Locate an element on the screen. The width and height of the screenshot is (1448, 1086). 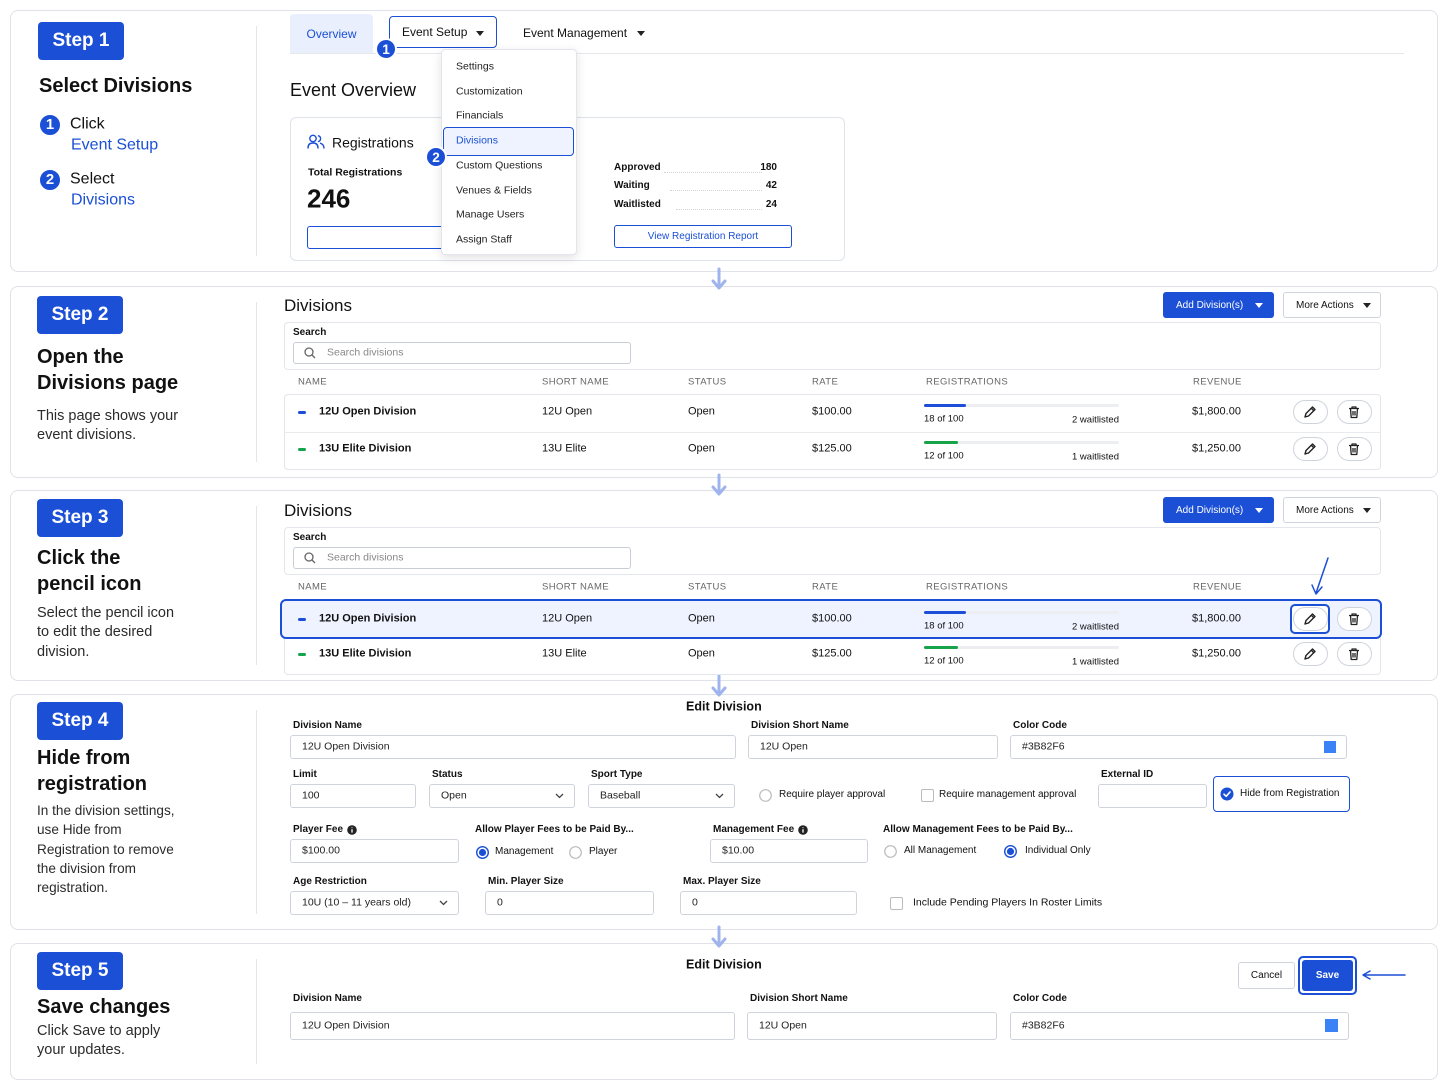
users-icon is located at coordinates (316, 141).